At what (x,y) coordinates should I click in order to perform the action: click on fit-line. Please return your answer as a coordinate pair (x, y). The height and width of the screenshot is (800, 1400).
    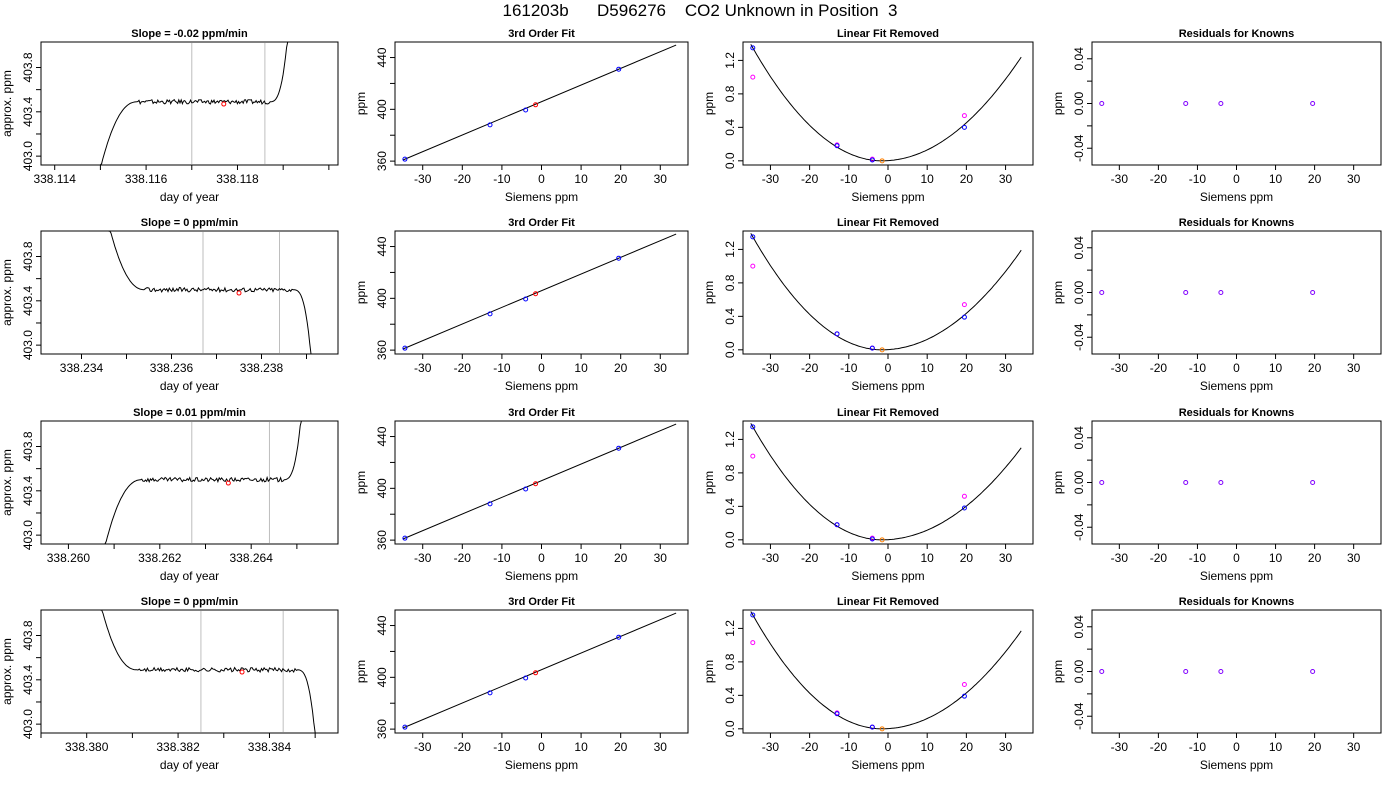
    Looking at the image, I should click on (539, 102).